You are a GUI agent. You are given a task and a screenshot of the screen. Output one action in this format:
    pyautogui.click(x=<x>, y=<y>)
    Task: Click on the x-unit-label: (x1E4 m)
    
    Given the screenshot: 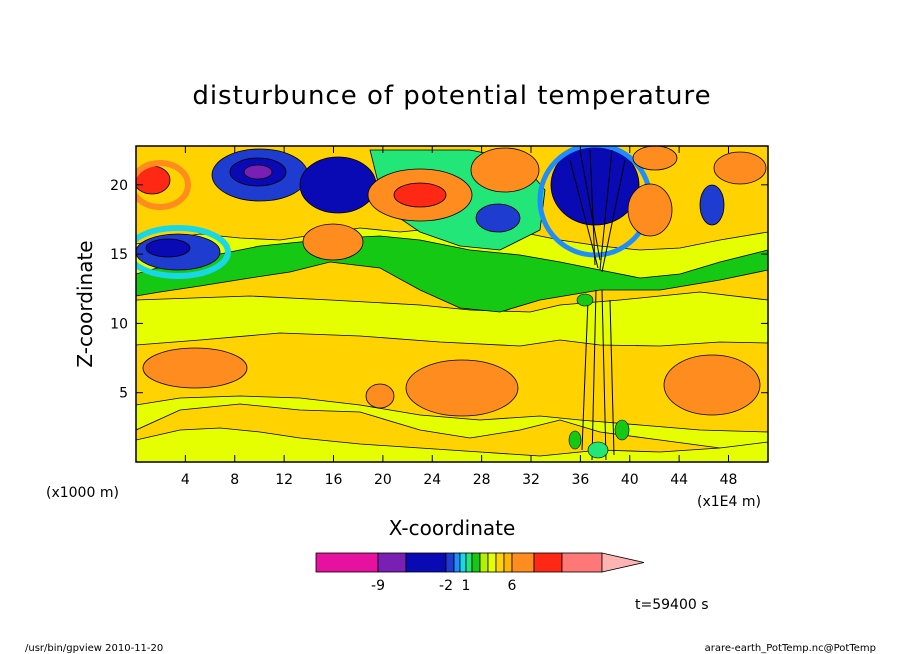 What is the action you would take?
    pyautogui.click(x=729, y=502)
    